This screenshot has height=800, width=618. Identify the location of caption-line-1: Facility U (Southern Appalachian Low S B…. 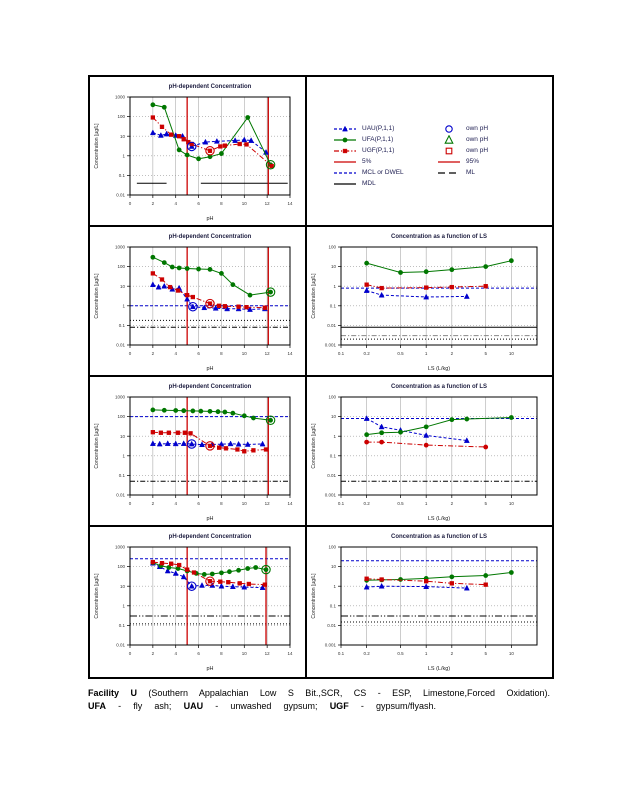
(319, 693).